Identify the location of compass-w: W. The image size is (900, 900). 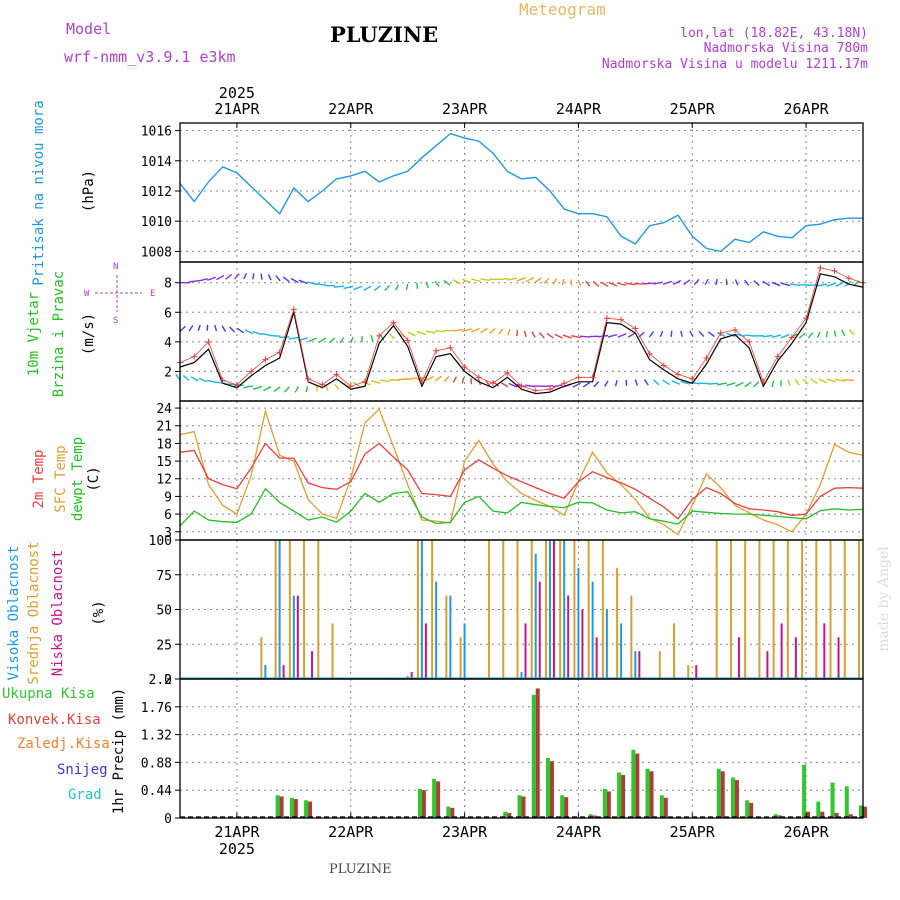
(87, 294).